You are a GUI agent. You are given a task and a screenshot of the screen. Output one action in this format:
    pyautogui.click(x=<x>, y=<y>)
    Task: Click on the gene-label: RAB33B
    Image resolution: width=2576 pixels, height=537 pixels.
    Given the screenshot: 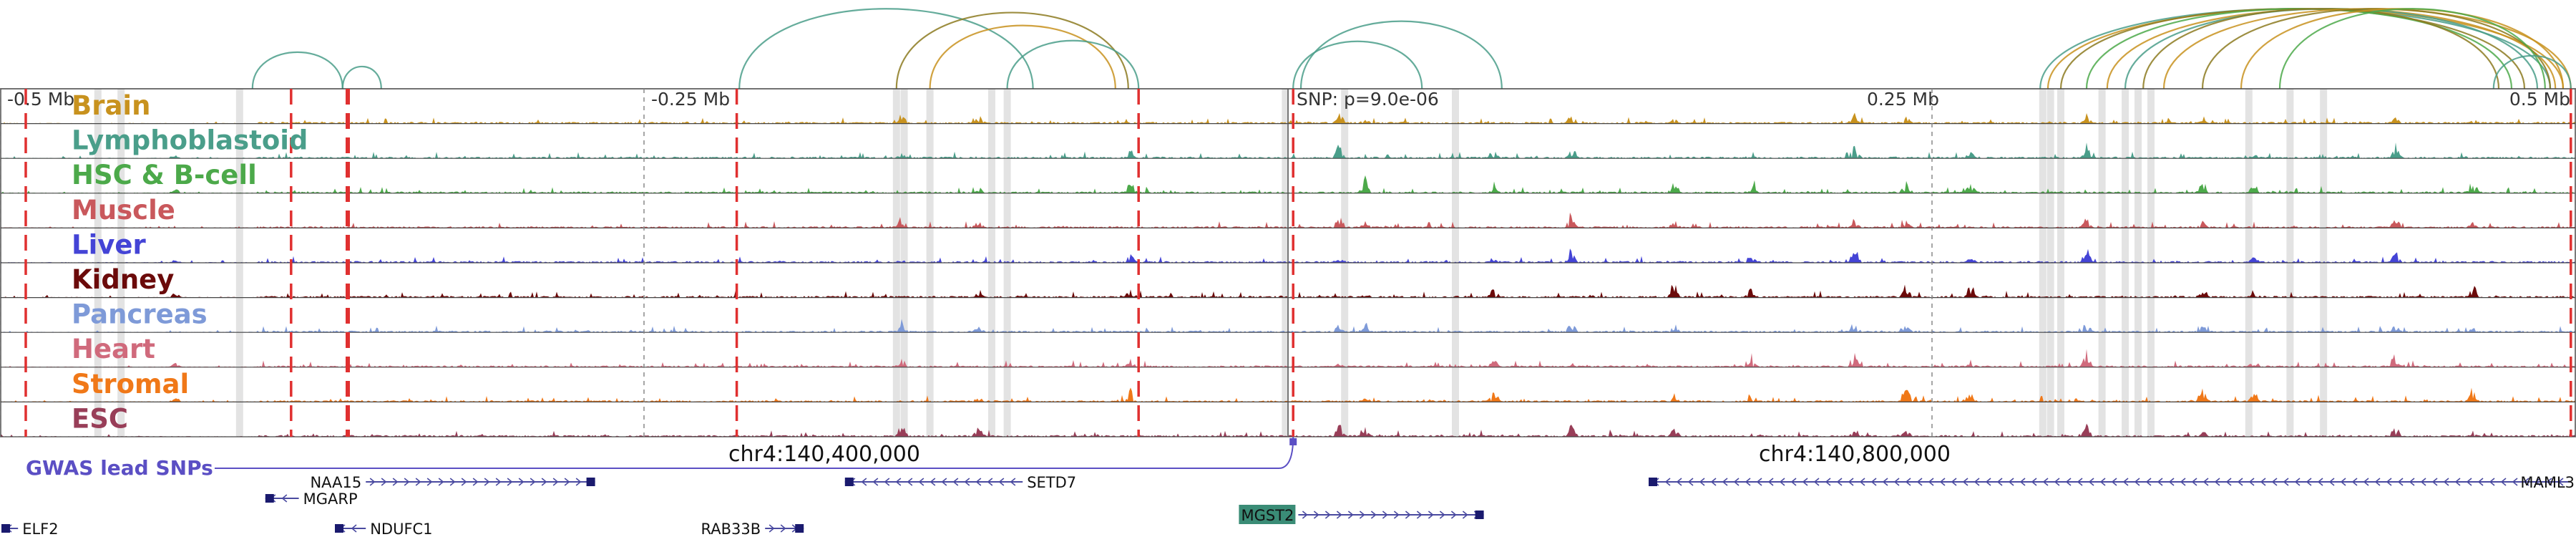 What is the action you would take?
    pyautogui.click(x=731, y=529)
    